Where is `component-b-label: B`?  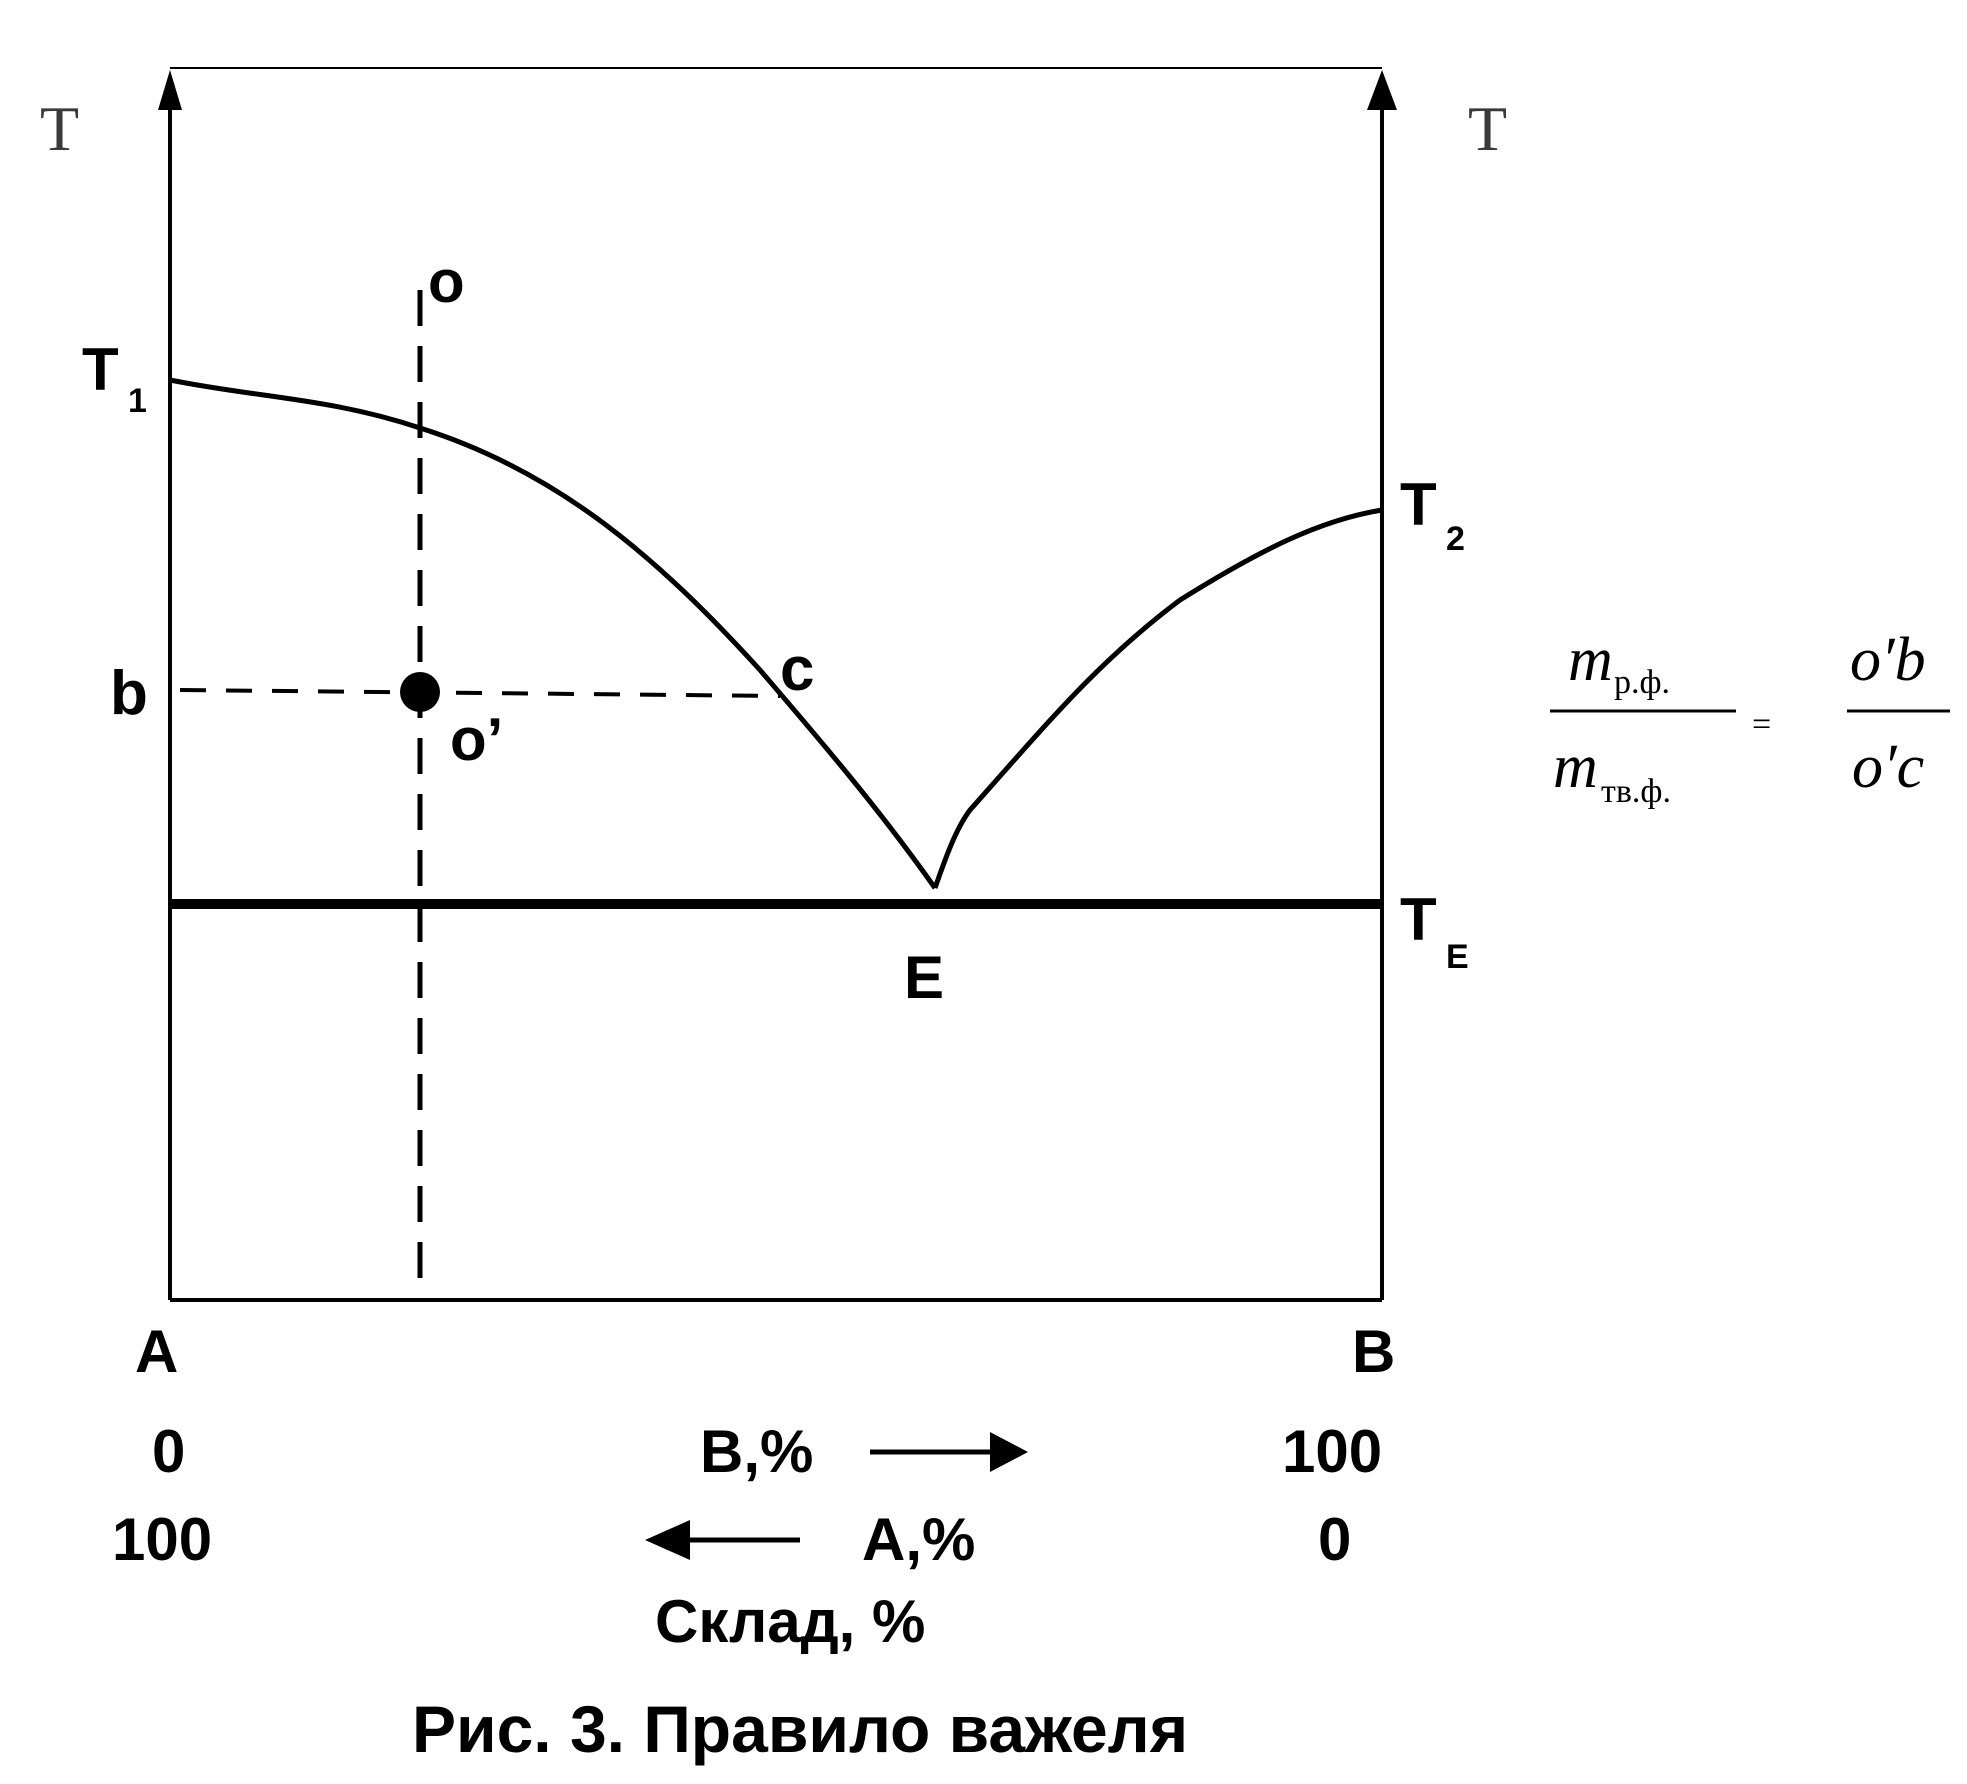
component-b-label: B is located at coordinates (1373, 1351).